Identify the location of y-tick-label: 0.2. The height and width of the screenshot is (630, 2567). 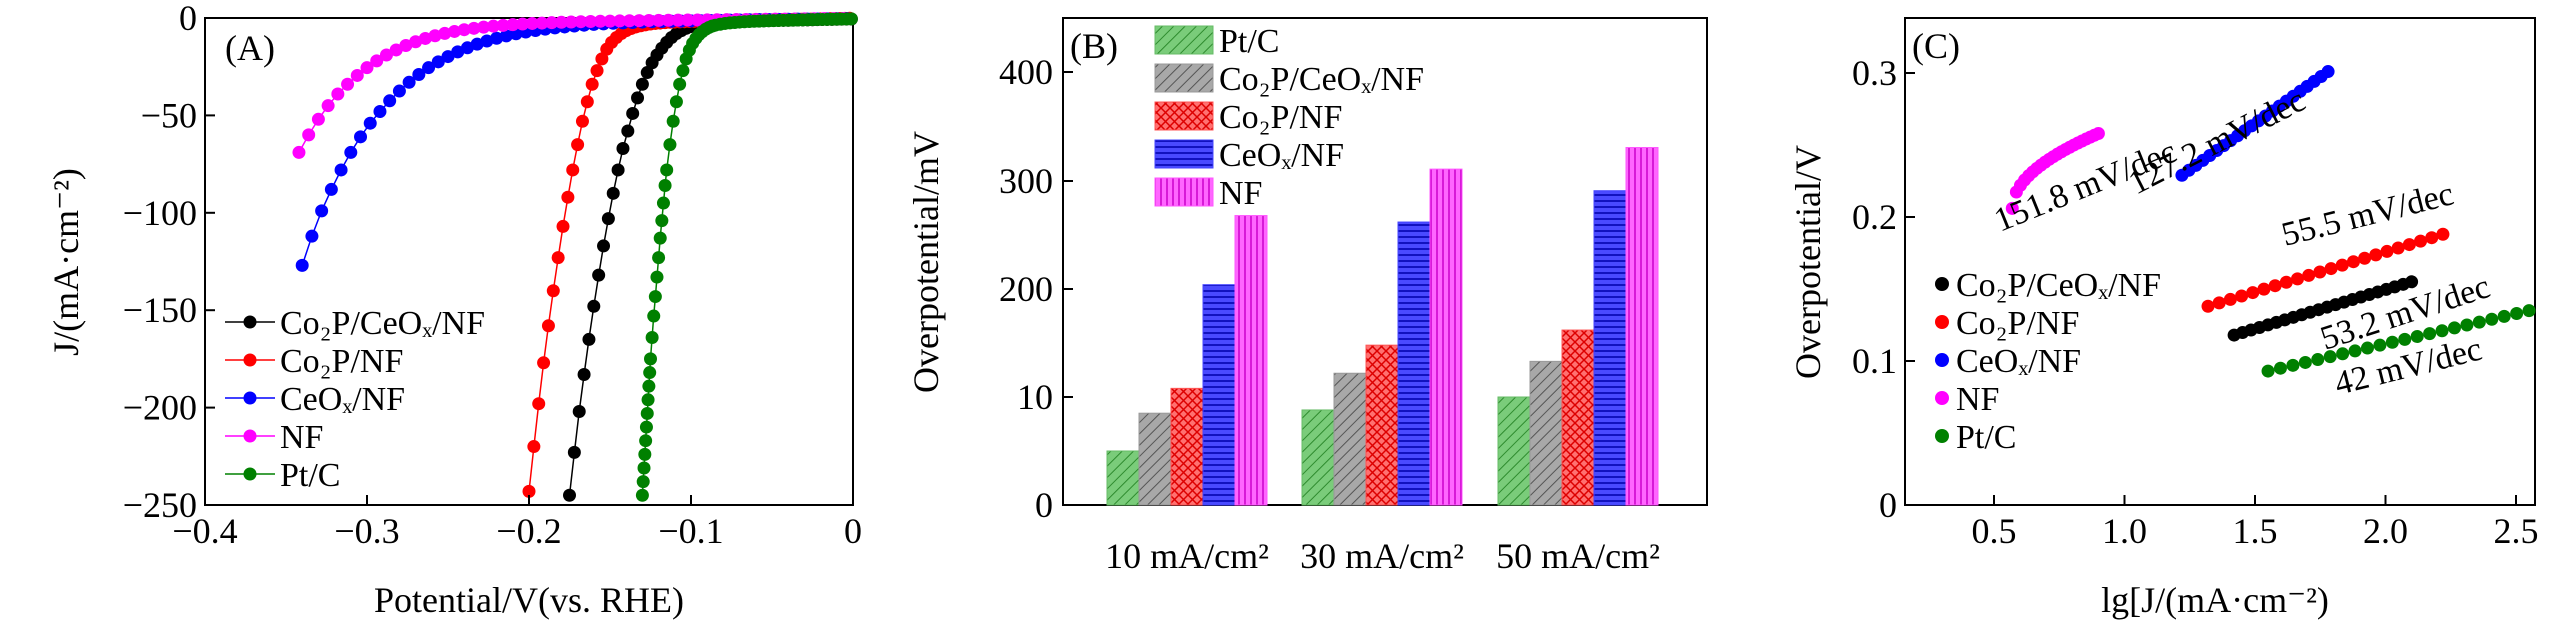
(1874, 217).